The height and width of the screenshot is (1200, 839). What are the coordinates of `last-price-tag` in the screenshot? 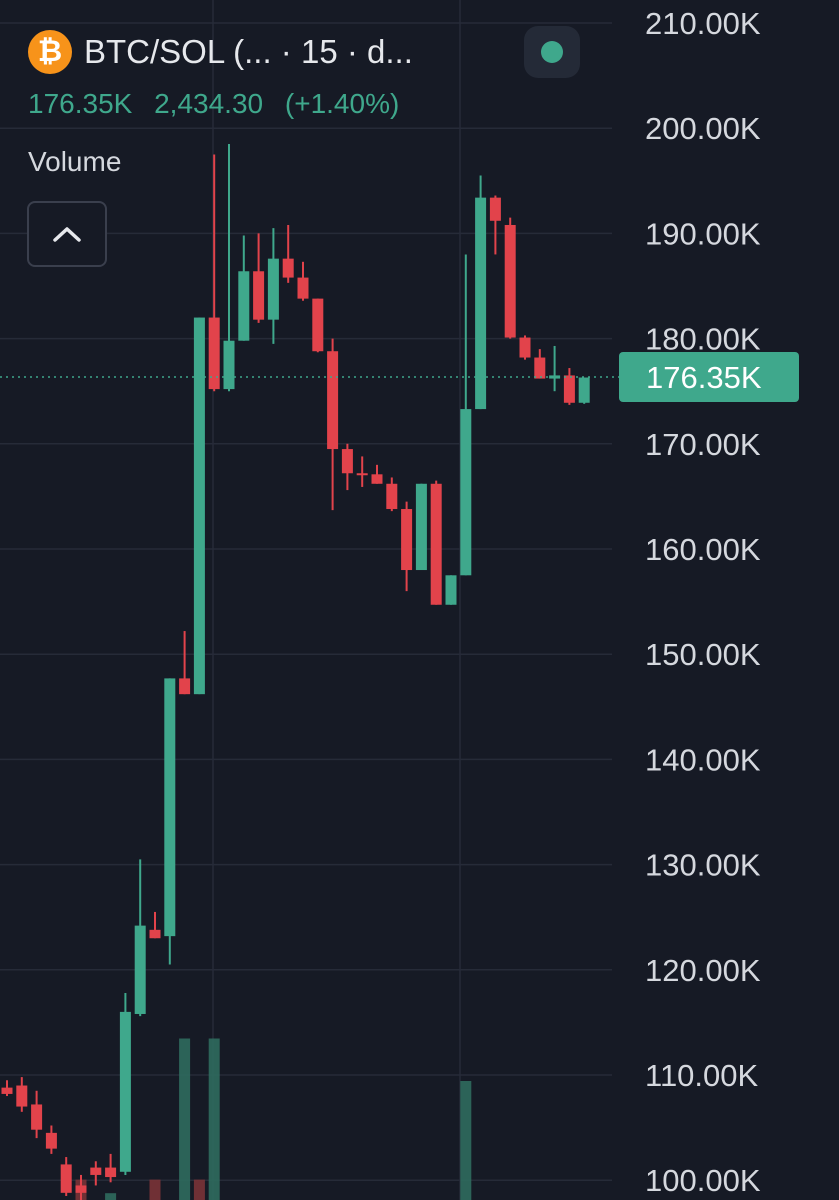 It's located at (709, 376).